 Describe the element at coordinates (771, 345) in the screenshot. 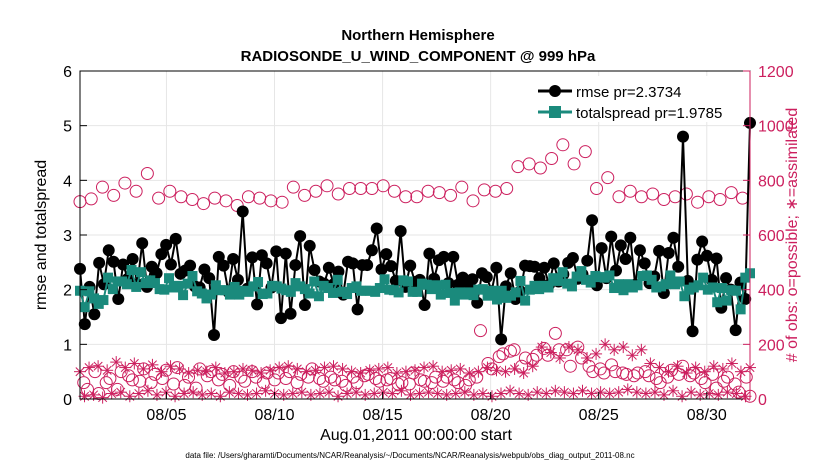

I see `y2-tick-label: 200` at that location.